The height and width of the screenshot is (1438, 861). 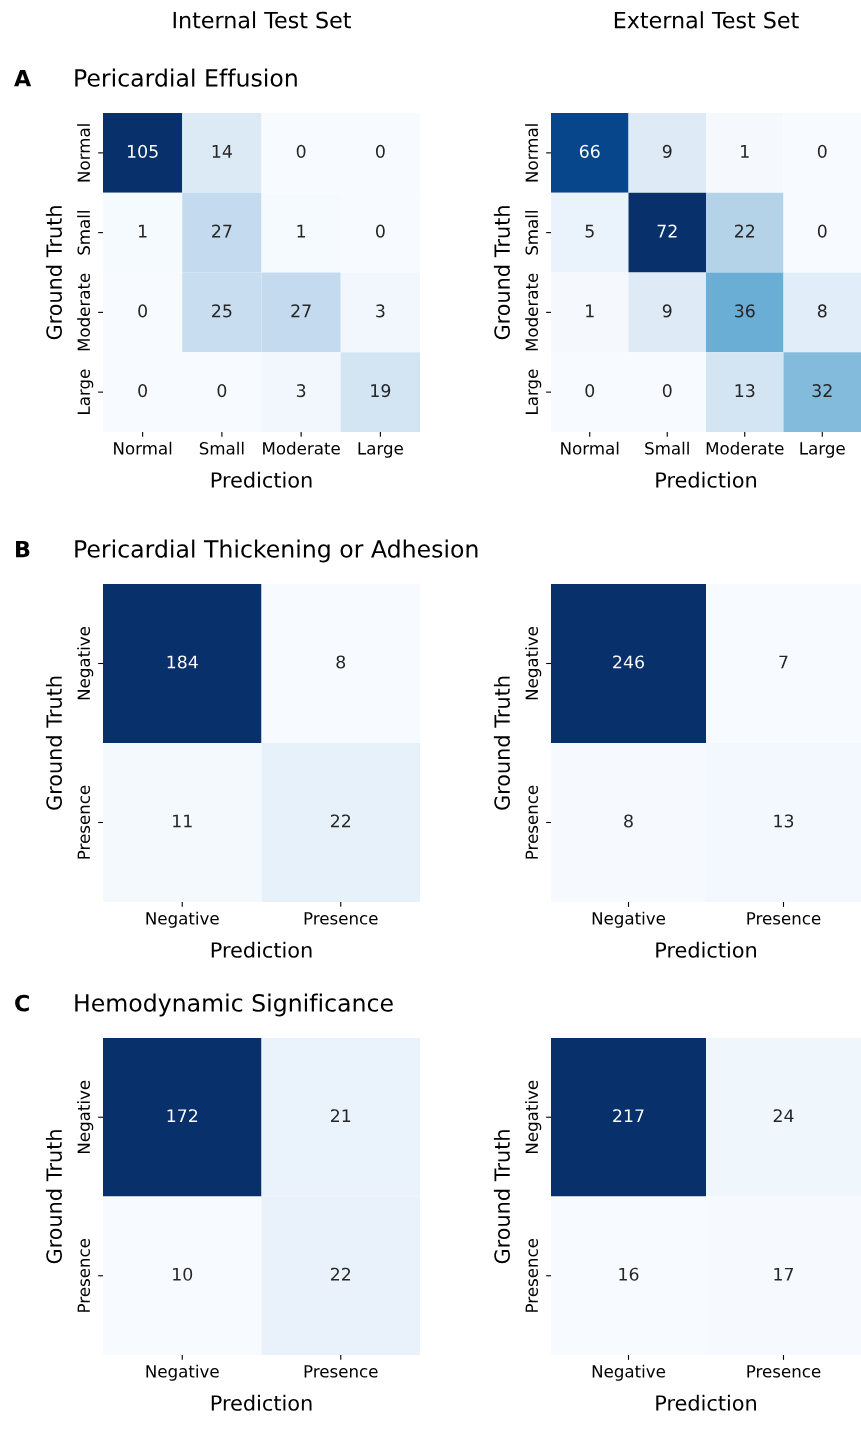 What do you see at coordinates (23, 78) in the screenshot?
I see `text: A` at bounding box center [23, 78].